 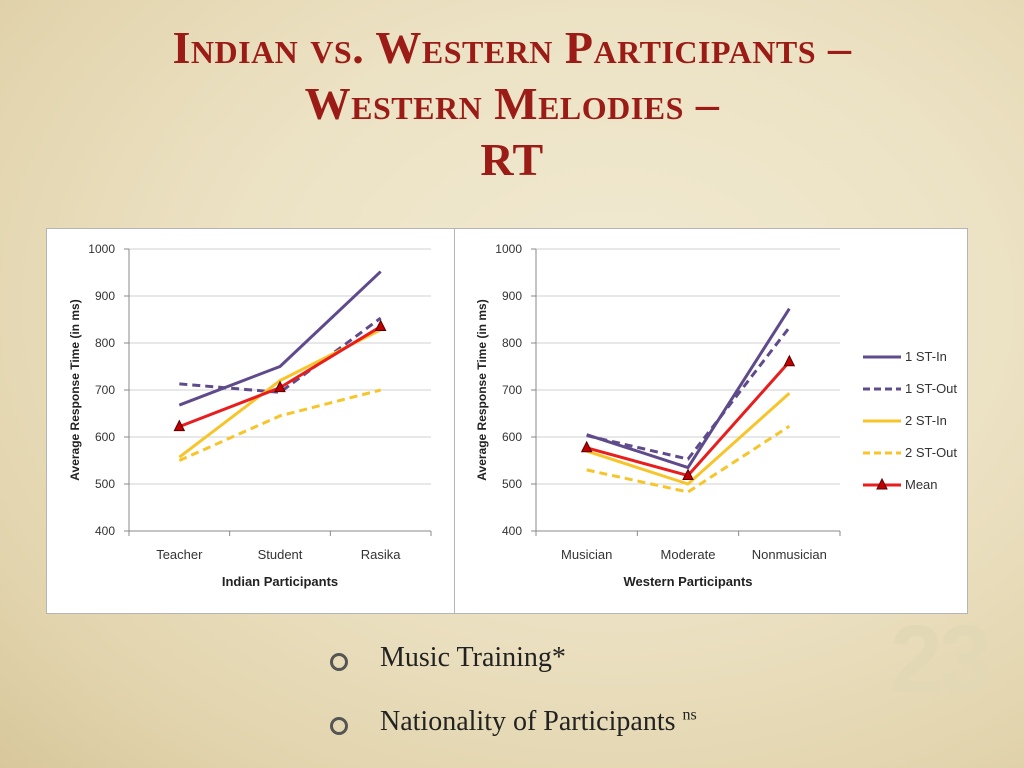 What do you see at coordinates (512, 47) in the screenshot?
I see `slide-title-line-1: Indian vs. Western Participants –` at bounding box center [512, 47].